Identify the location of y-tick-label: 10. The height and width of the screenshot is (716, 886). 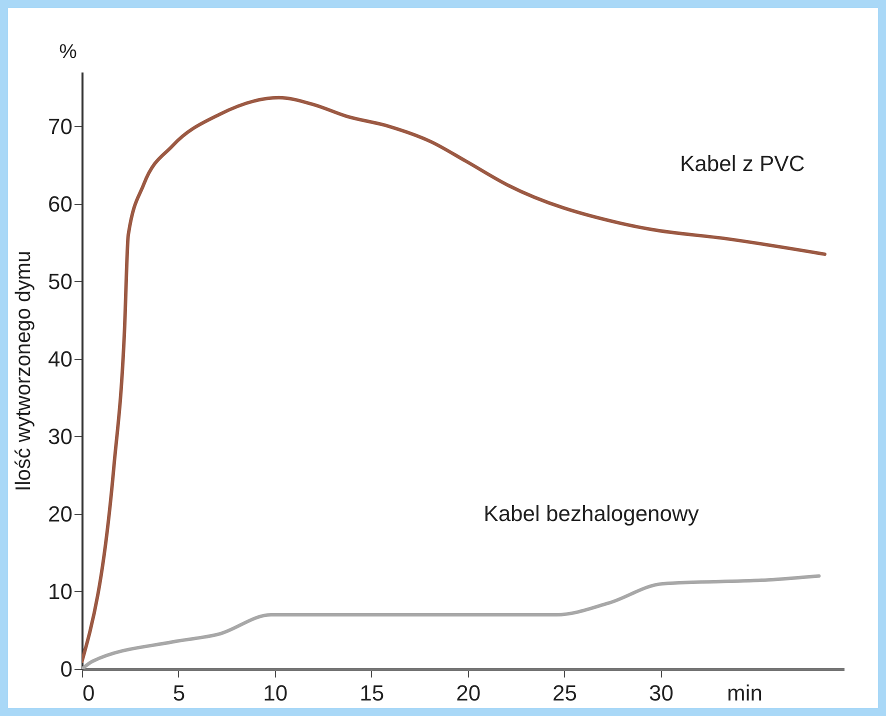
(60, 591).